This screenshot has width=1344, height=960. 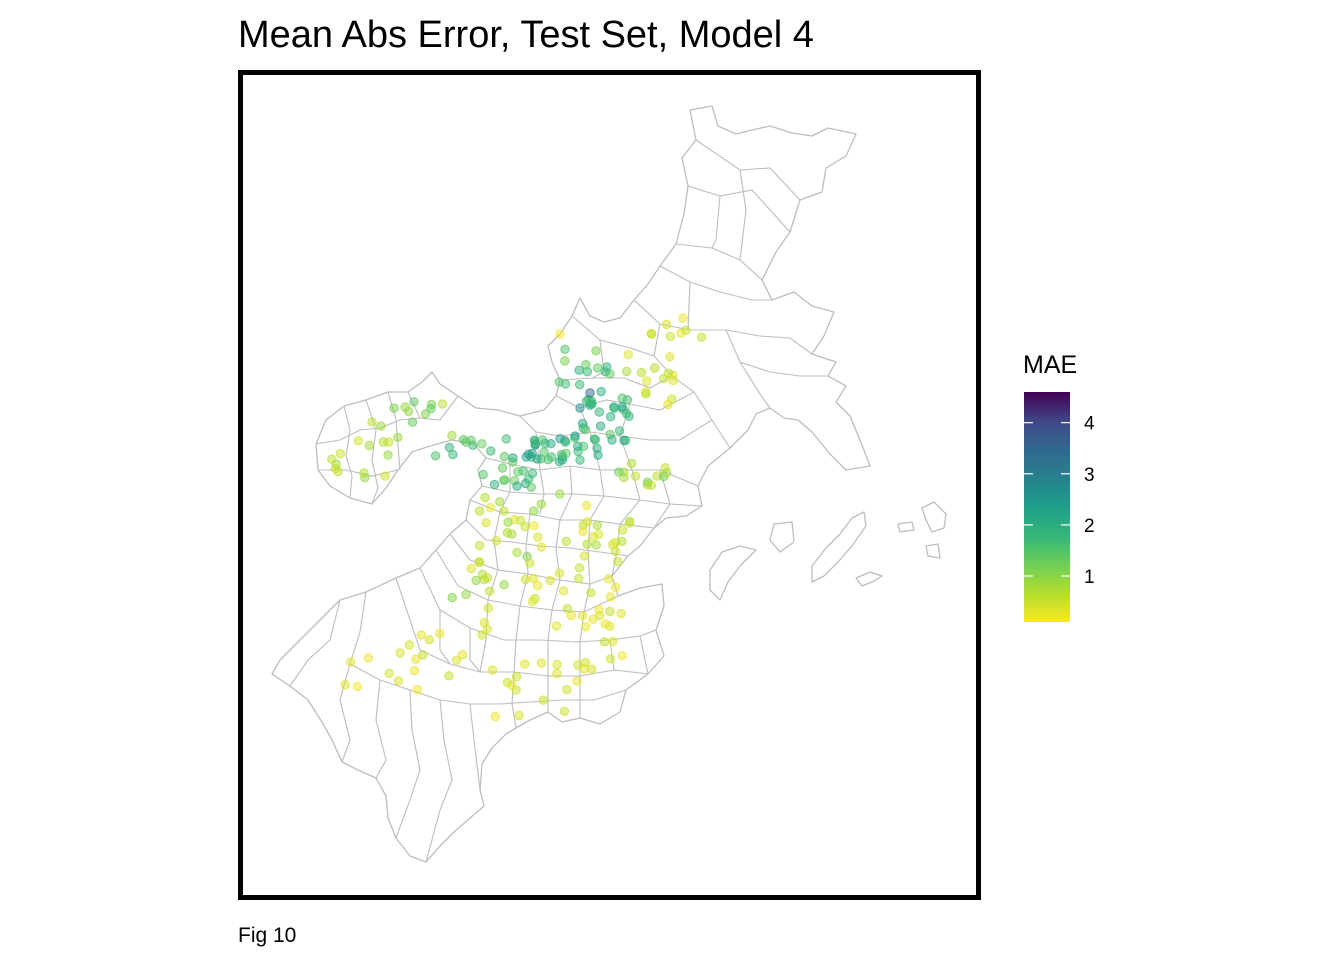 I want to click on chart-title: Mean Abs Error, Test Set, Model 4, so click(x=526, y=35).